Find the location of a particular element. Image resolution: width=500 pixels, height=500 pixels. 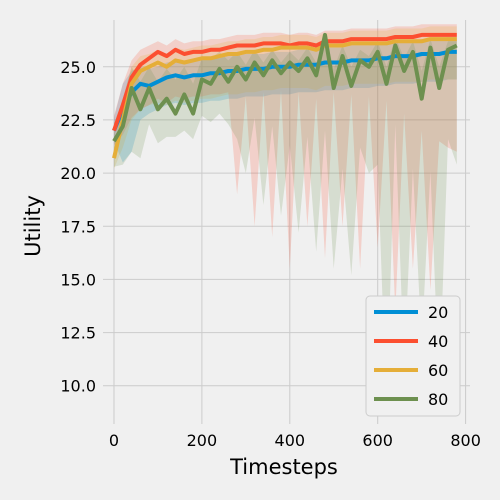

x-tick-label: 200 is located at coordinates (202, 440).